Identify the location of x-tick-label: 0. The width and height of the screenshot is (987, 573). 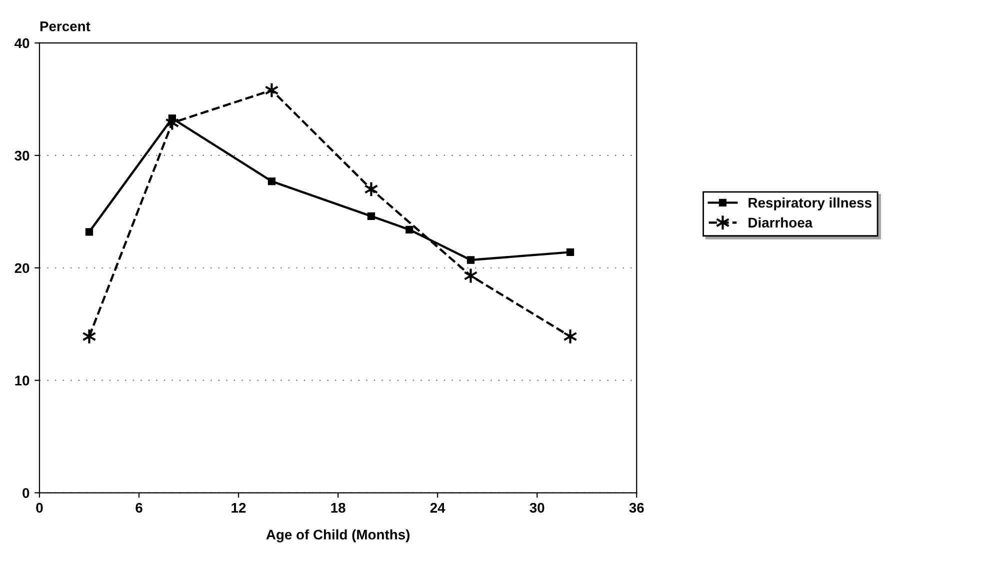
(39, 507).